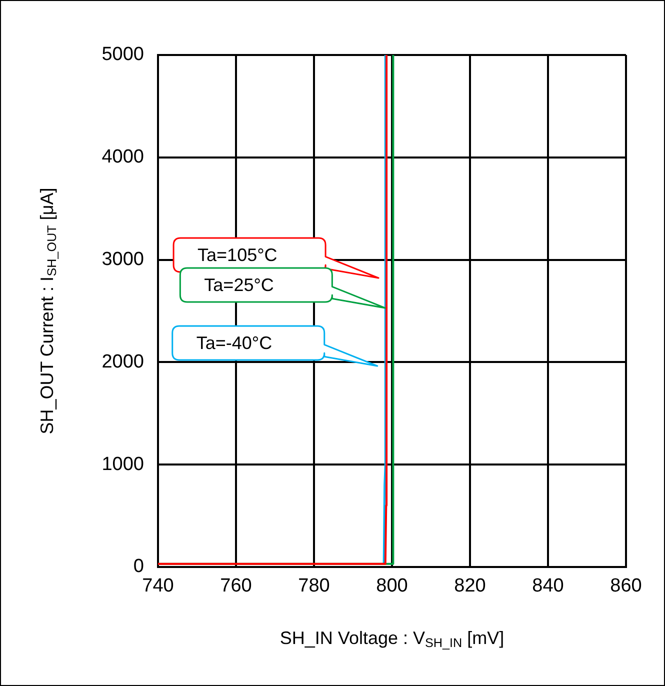  What do you see at coordinates (238, 254) in the screenshot?
I see `text: Ta=105°C` at bounding box center [238, 254].